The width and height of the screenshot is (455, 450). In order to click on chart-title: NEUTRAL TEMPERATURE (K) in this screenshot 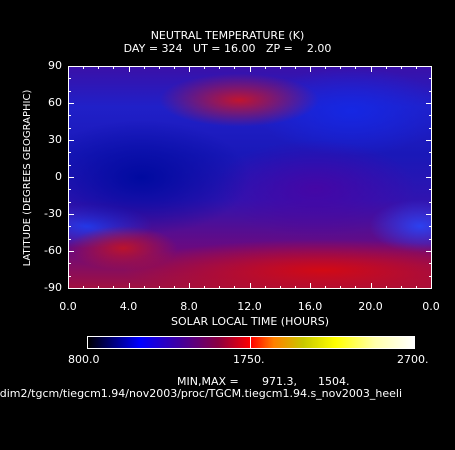, I will do `click(227, 35)`.